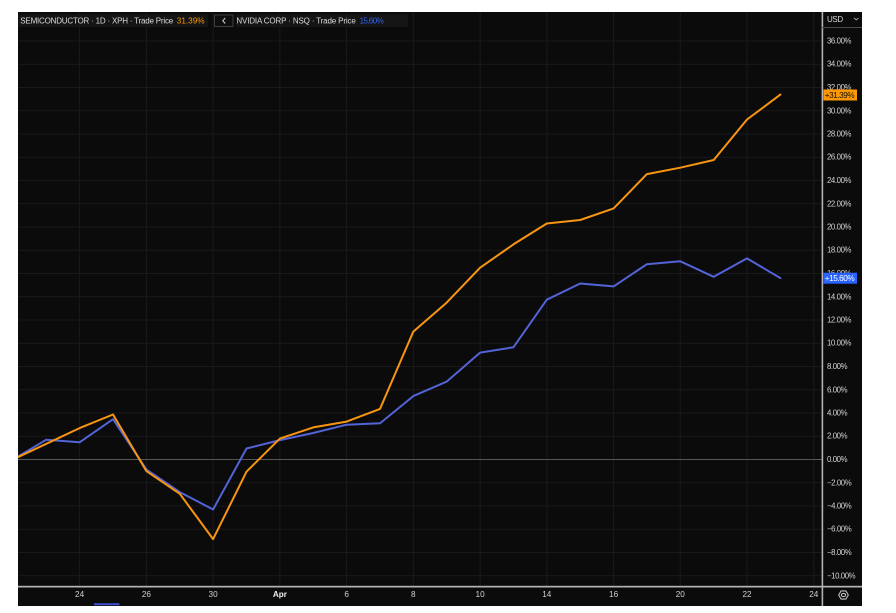 Image resolution: width=896 pixels, height=613 pixels. I want to click on svg-text: 14, so click(547, 594).